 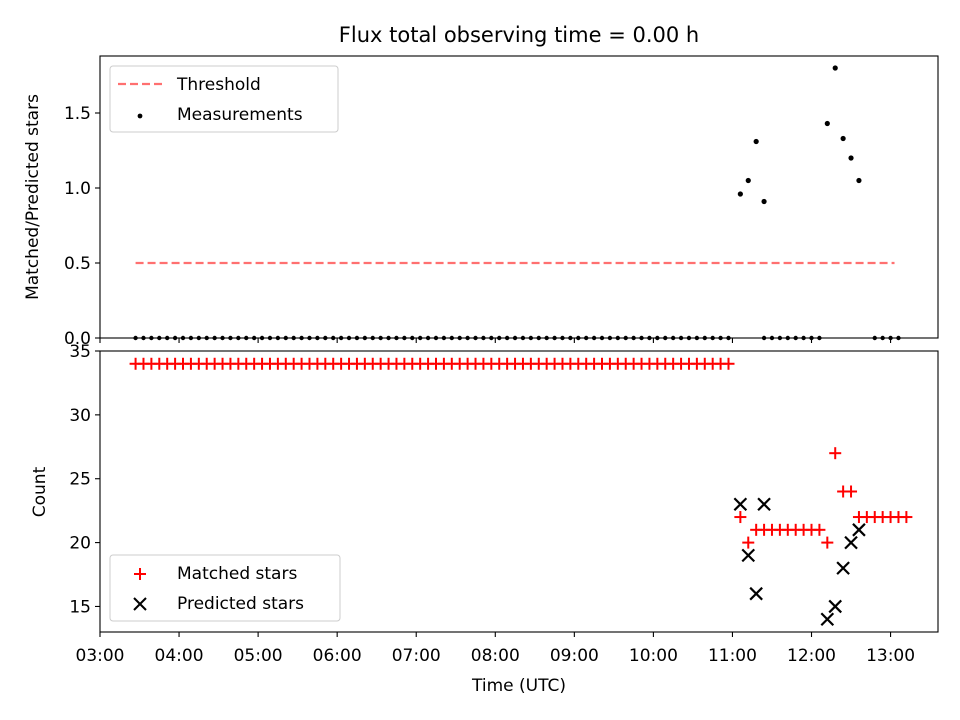 What do you see at coordinates (77, 114) in the screenshot?
I see `top-y-tick-label: 1.5` at bounding box center [77, 114].